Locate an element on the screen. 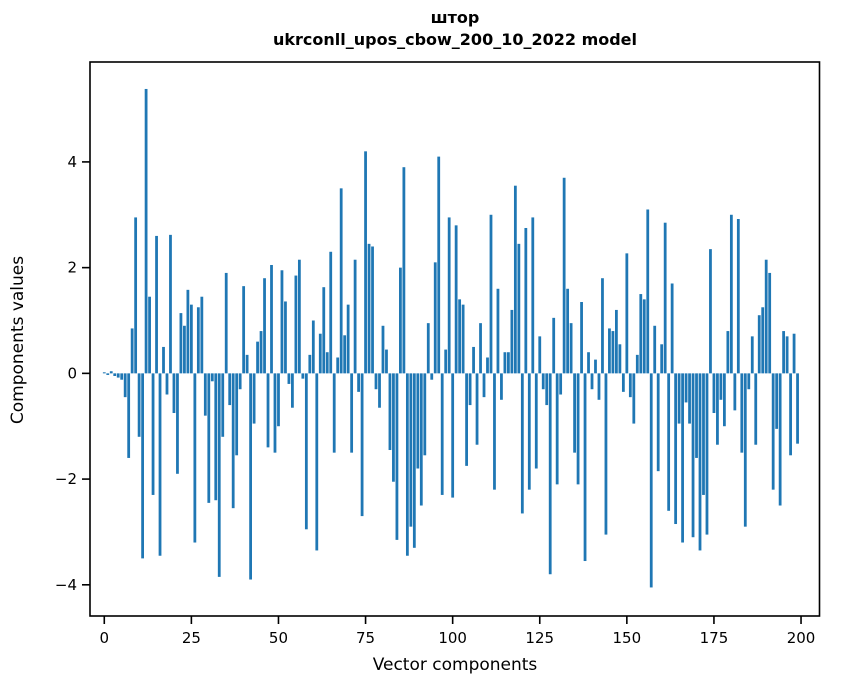 Image resolution: width=847 pixels, height=696 pixels. y-tick-label: −2 is located at coordinates (66, 479).